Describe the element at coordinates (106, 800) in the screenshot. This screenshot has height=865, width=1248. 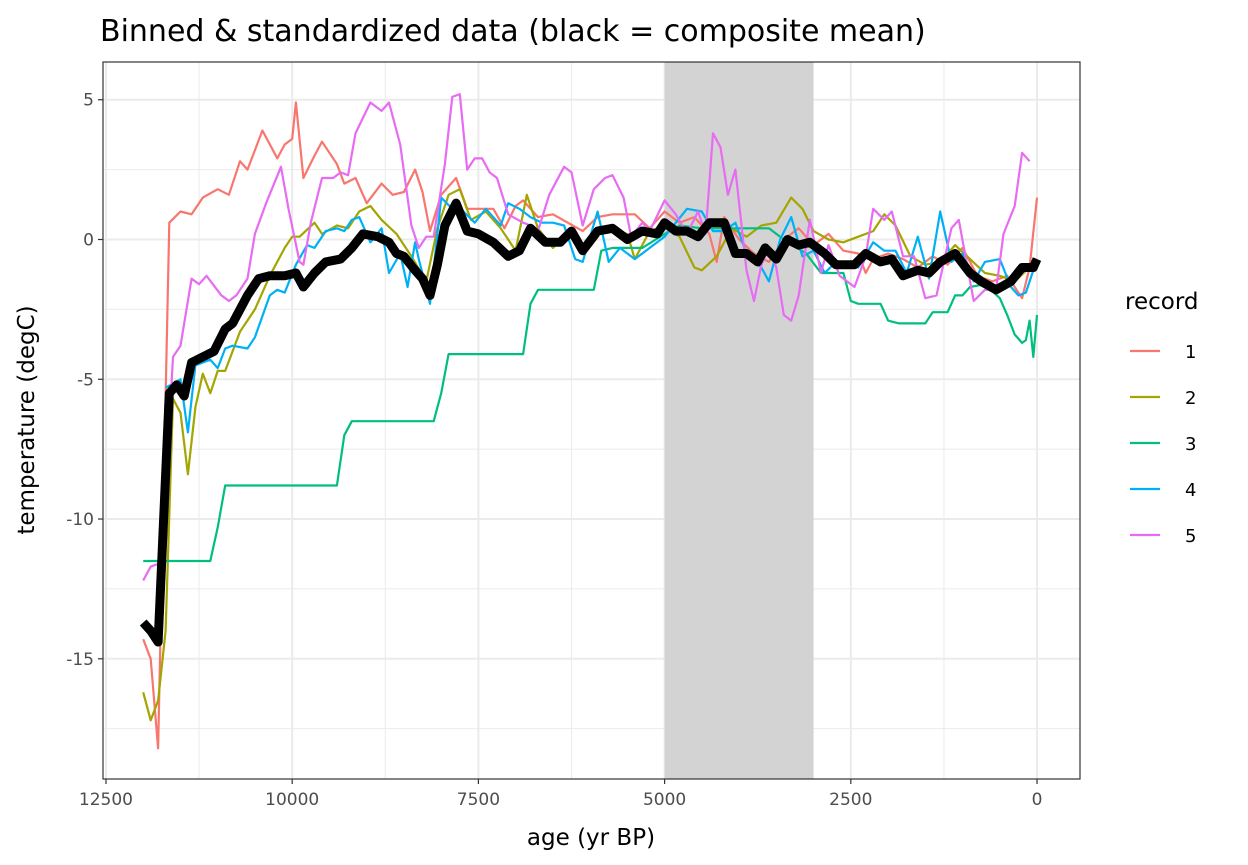
I see `x-tick-label: 12500` at that location.